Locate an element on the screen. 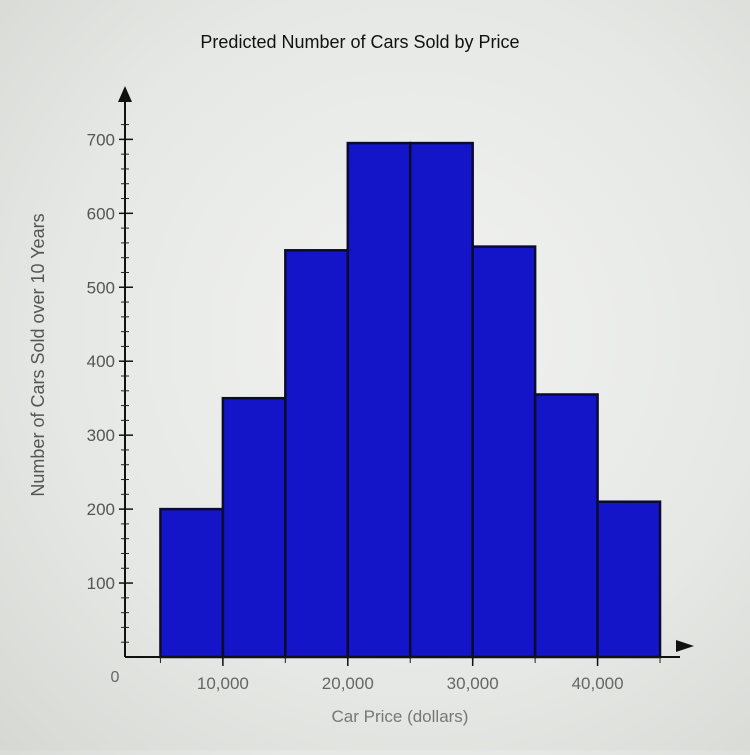 The width and height of the screenshot is (750, 755). y-tick-label: 500 is located at coordinates (101, 287).